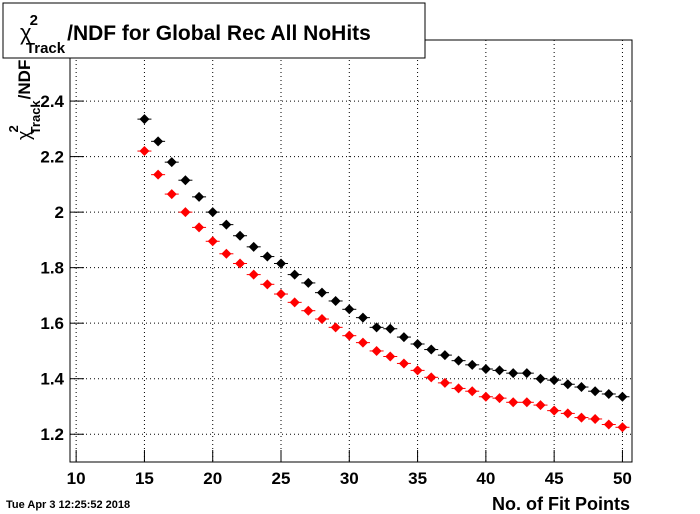 This screenshot has width=700, height=514. Describe the element at coordinates (52, 157) in the screenshot. I see `y-tick-label: 2.2` at that location.